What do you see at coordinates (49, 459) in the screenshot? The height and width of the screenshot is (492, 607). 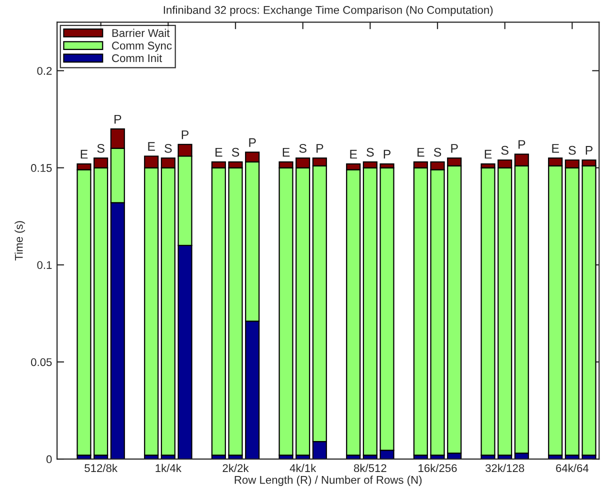 I see `y-tick-label: 0` at bounding box center [49, 459].